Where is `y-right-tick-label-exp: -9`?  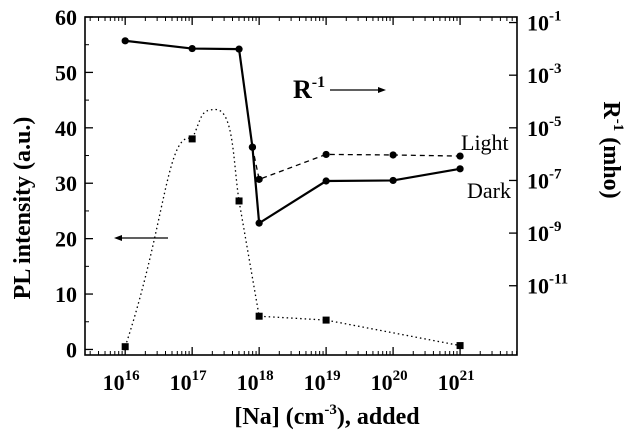 y-right-tick-label-exp: -9 is located at coordinates (555, 227).